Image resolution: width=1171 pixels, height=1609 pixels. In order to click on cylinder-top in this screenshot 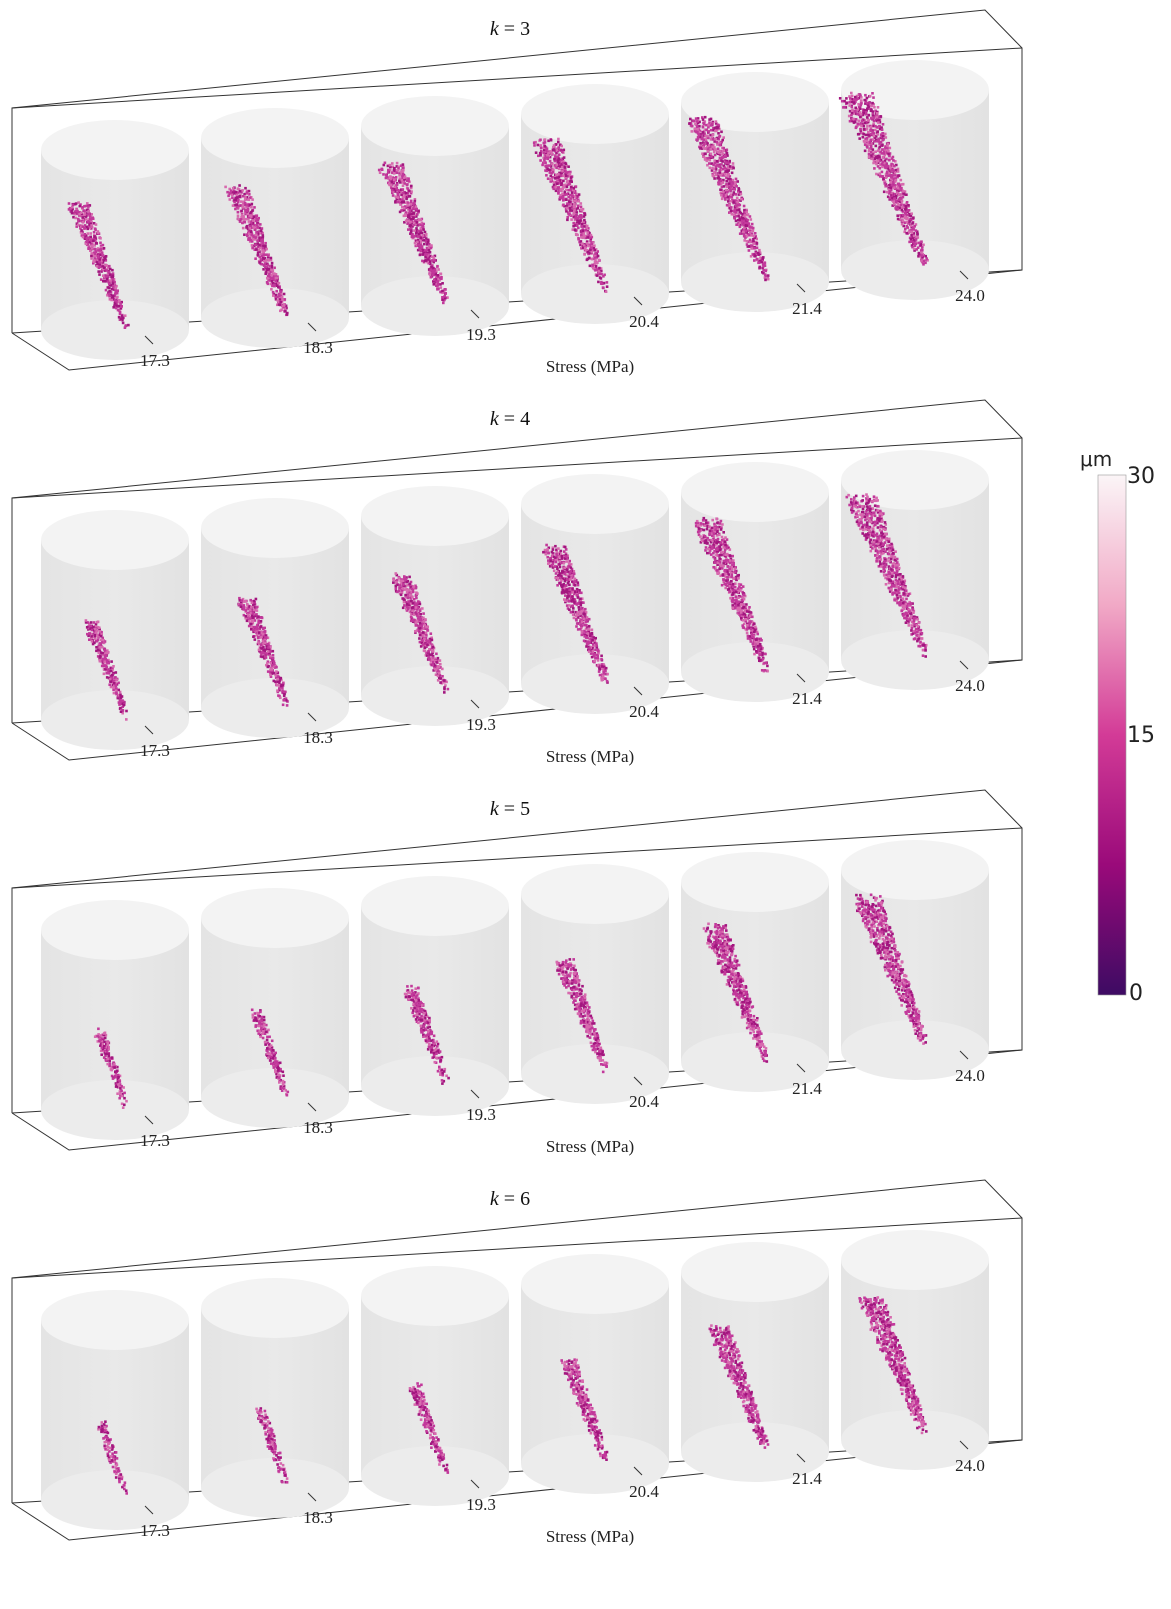, I will do `click(275, 528)`.